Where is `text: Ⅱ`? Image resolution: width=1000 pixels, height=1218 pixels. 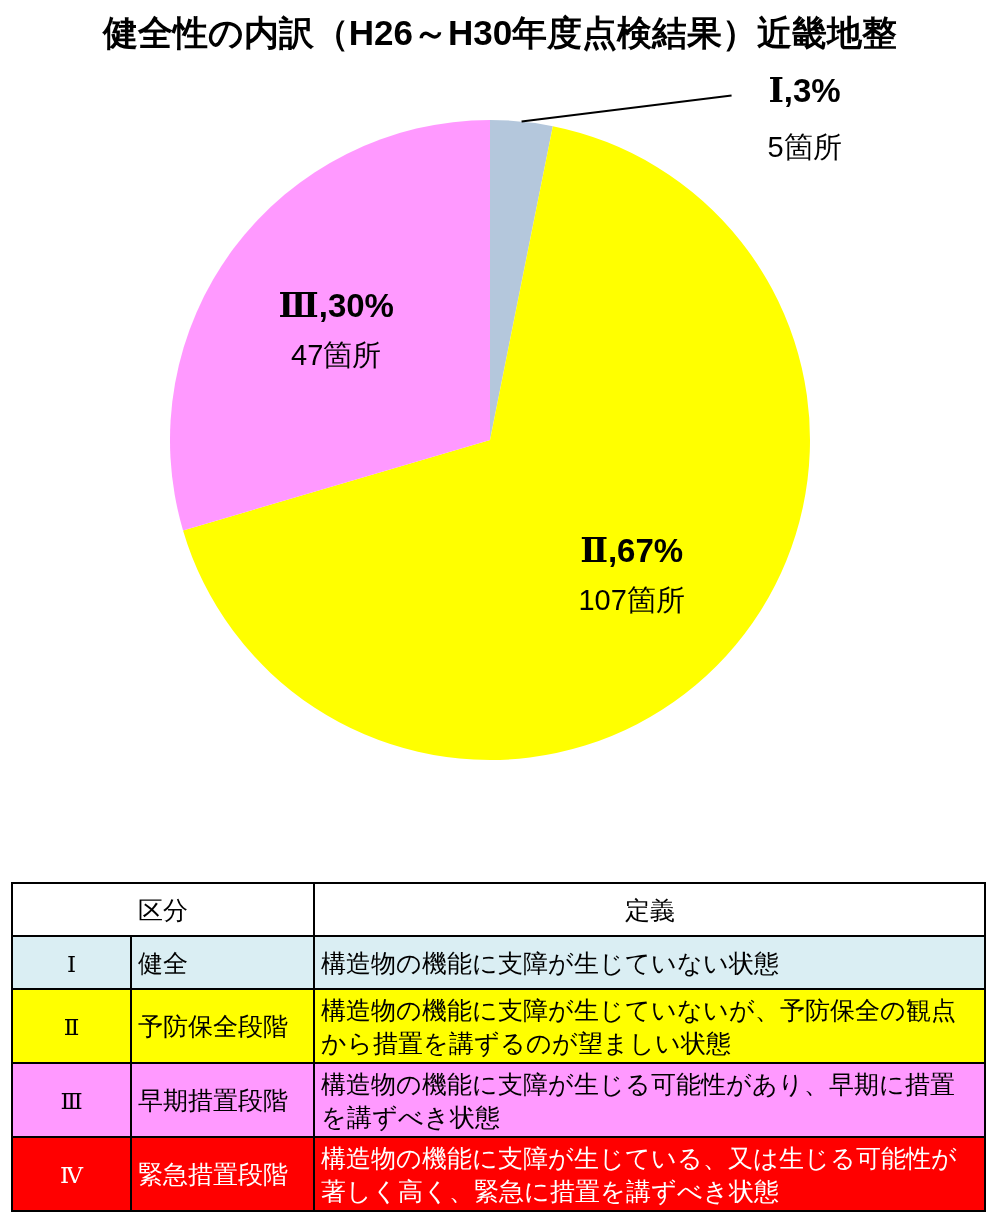
text: Ⅱ is located at coordinates (71, 1027).